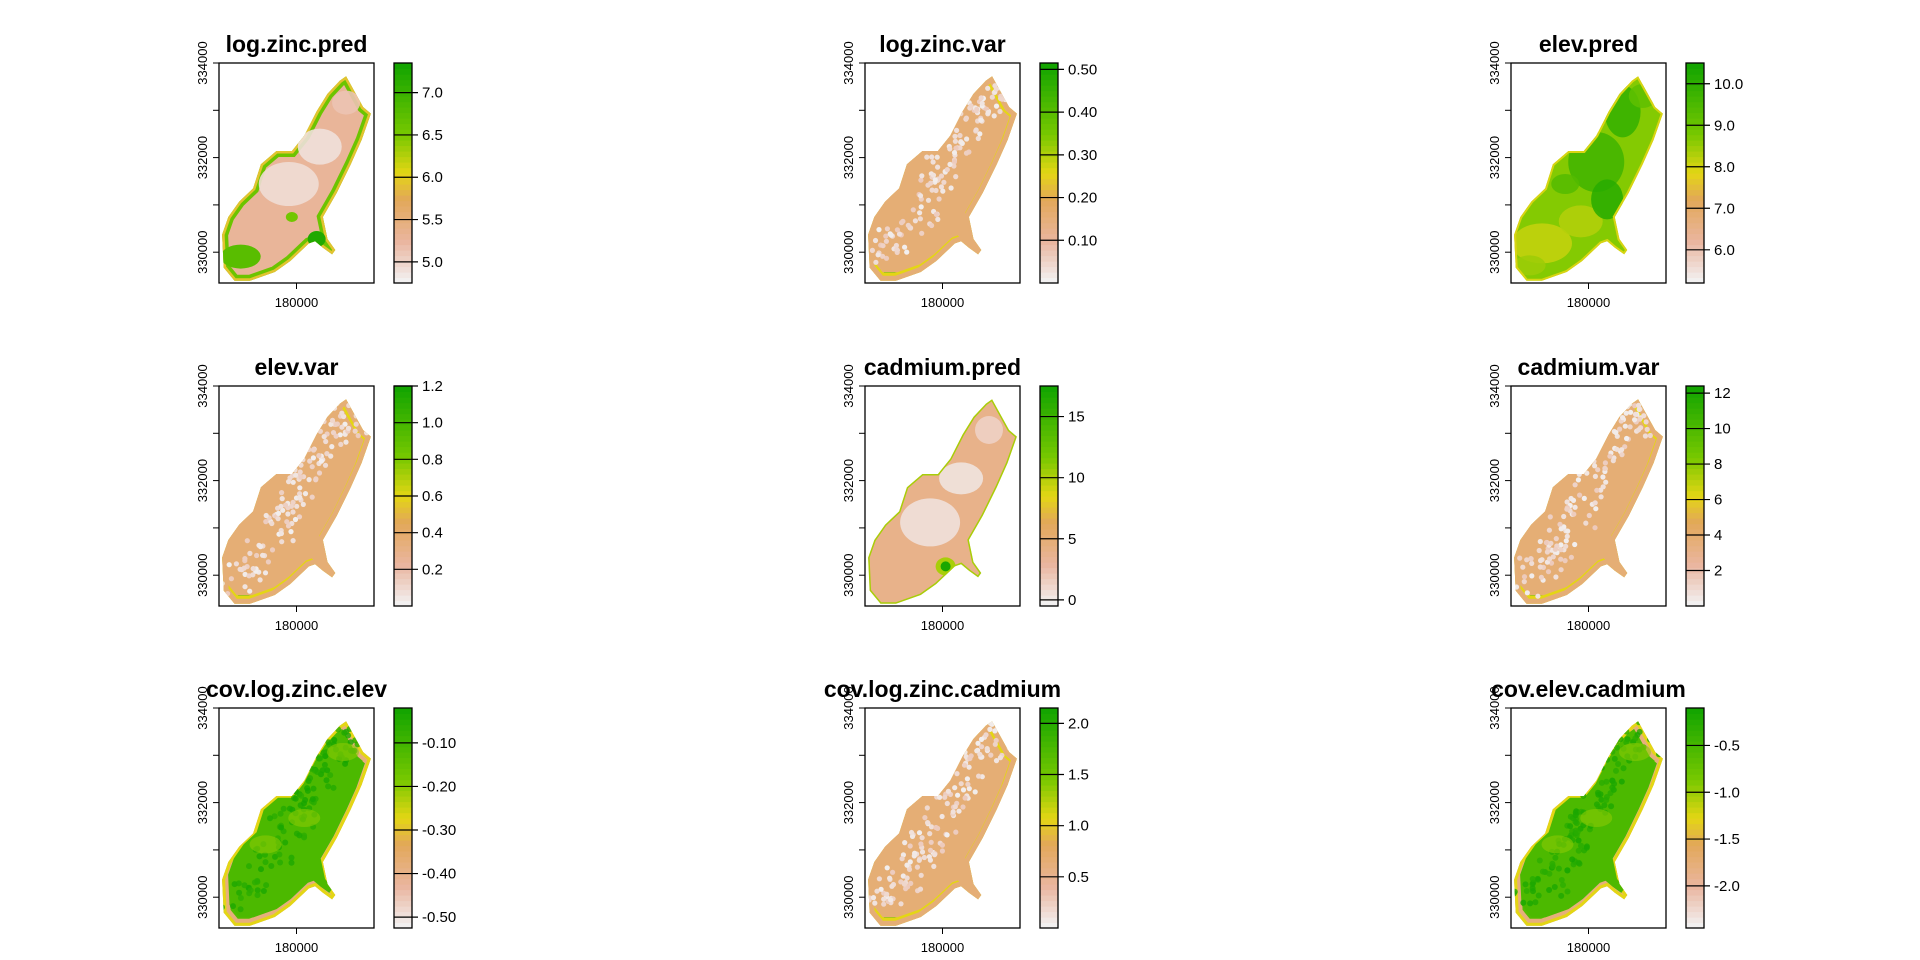 Image resolution: width=1920 pixels, height=960 pixels. I want to click on legend-label: 4, so click(1718, 535).